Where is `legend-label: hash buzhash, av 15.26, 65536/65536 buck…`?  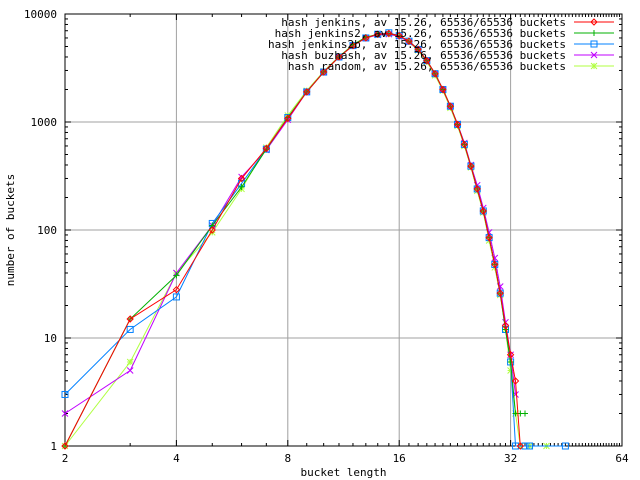
legend-label: hash buzhash, av 15.26, 65536/65536 buck… is located at coordinates (423, 55).